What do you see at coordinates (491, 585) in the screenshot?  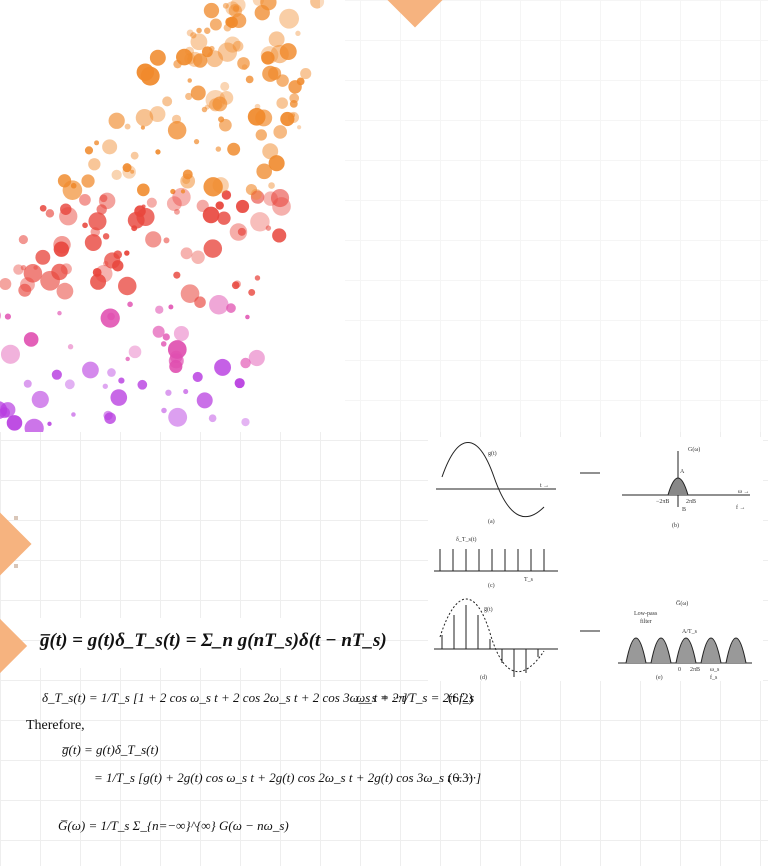 I see `panel-label-c: (c)` at bounding box center [491, 585].